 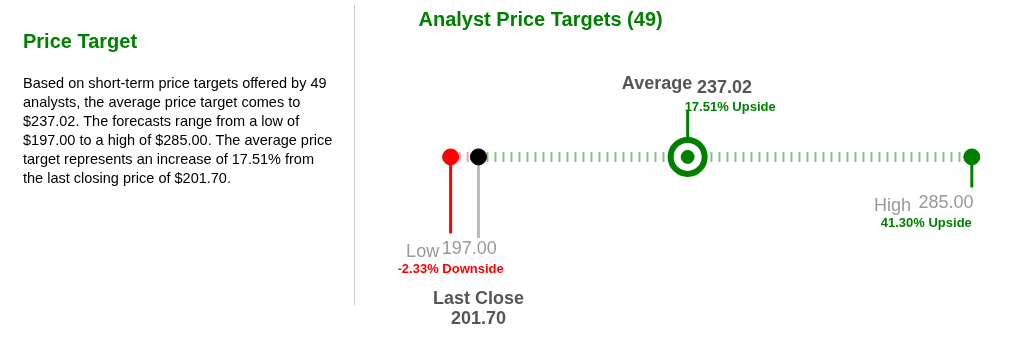 I want to click on text: 41.30% Upside, so click(x=926, y=223).